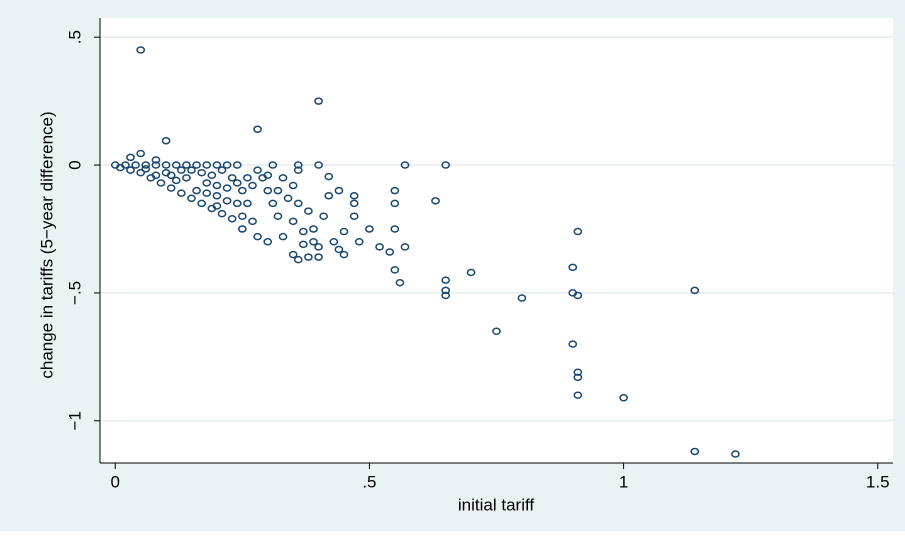 Image resolution: width=905 pixels, height=536 pixels. I want to click on y-axis-label: change in tariffs (5−year difference), so click(46, 244).